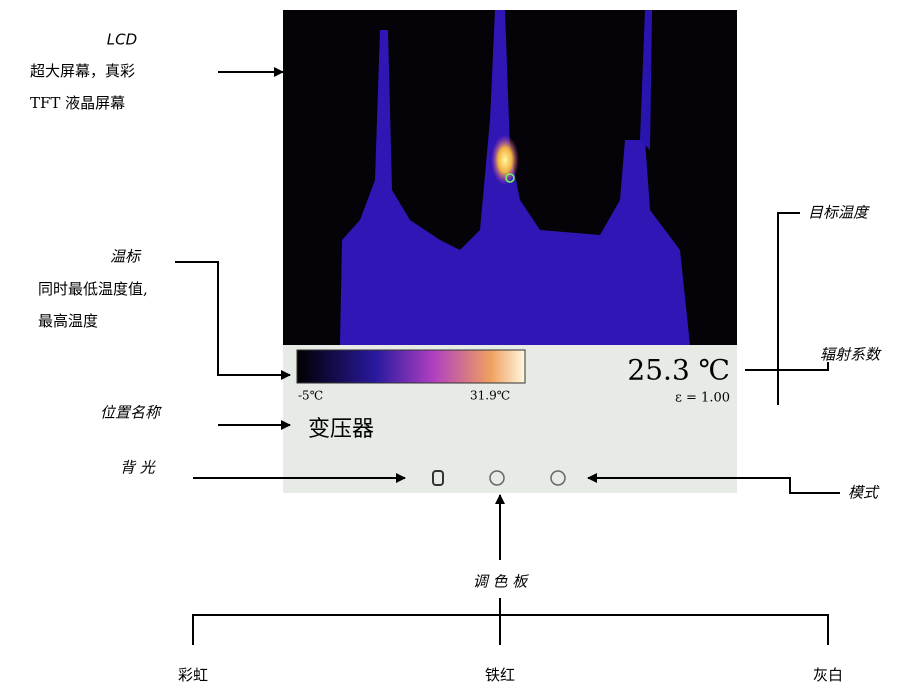  I want to click on min-temp: -5℃, so click(310, 396).